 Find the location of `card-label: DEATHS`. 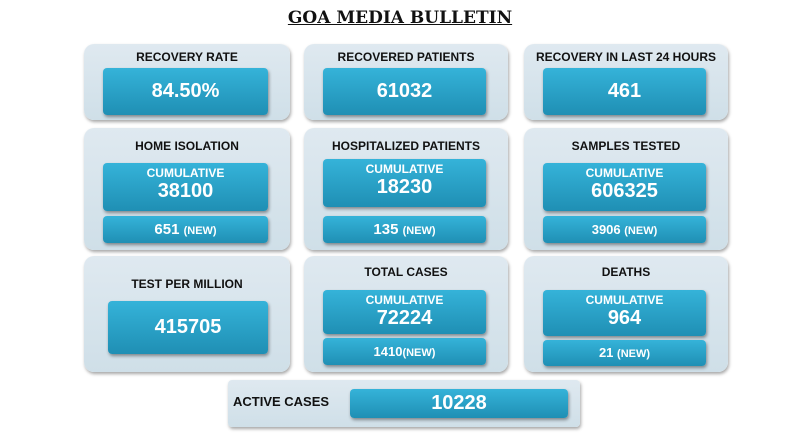

card-label: DEATHS is located at coordinates (626, 272).